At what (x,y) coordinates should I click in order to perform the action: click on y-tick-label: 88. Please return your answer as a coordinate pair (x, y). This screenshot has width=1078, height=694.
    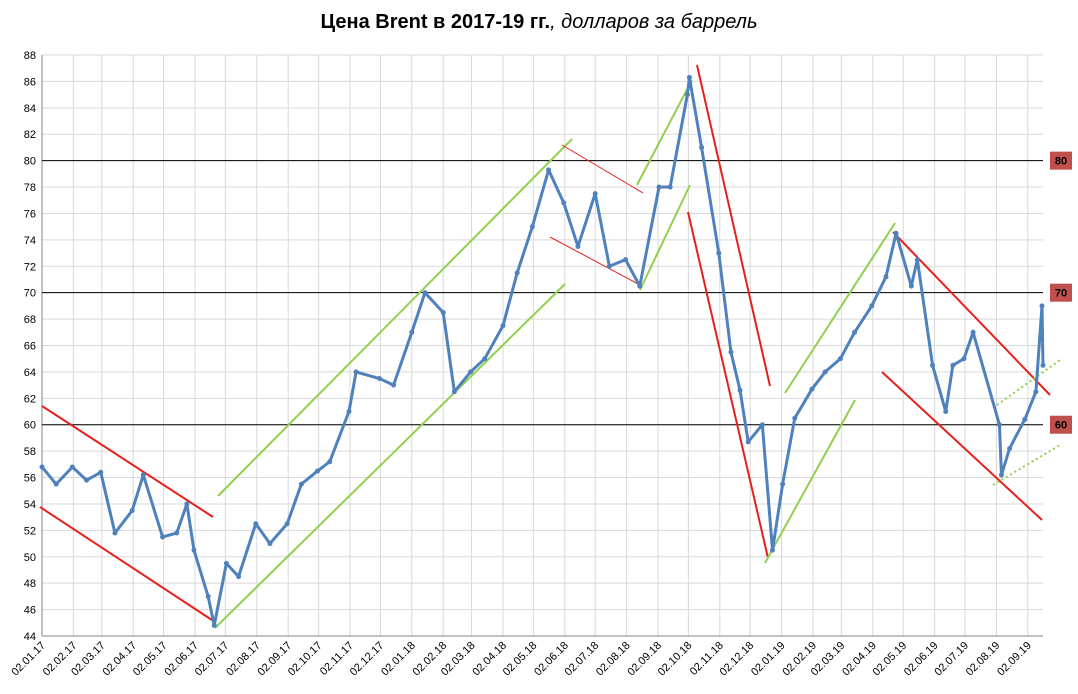
    Looking at the image, I should click on (30, 56).